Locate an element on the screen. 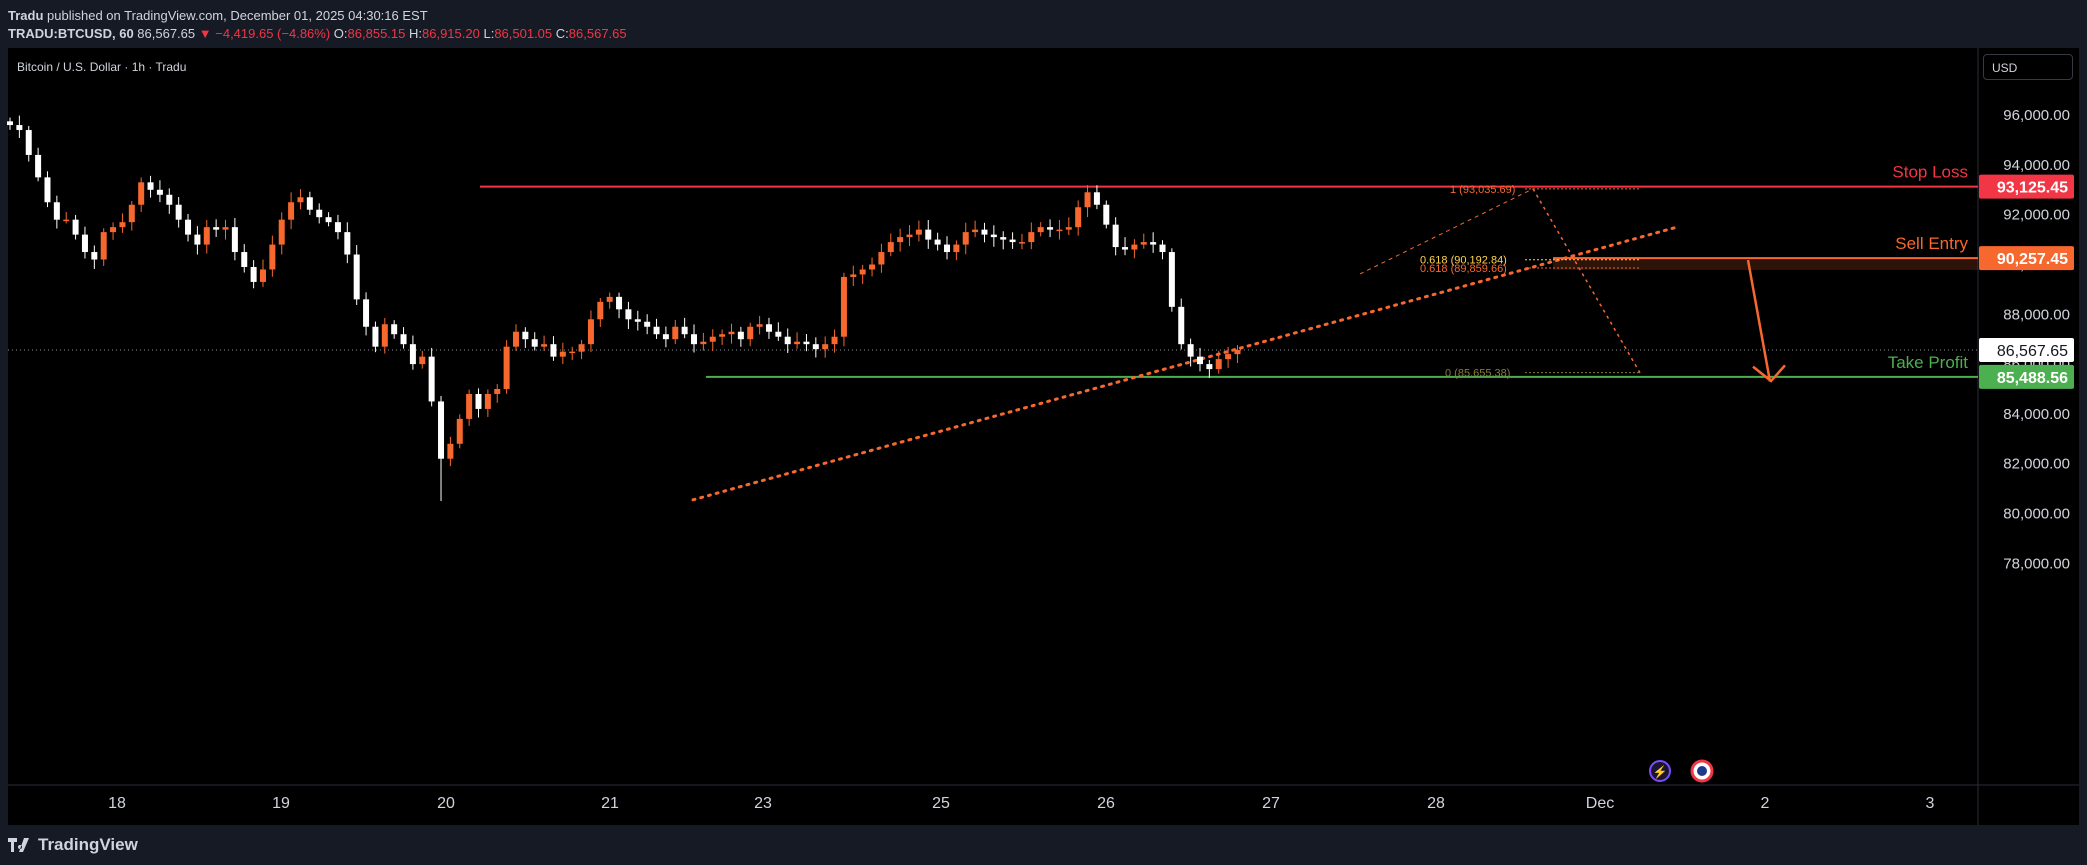 The height and width of the screenshot is (865, 2087). stop-loss-price-tag is located at coordinates (2026, 186).